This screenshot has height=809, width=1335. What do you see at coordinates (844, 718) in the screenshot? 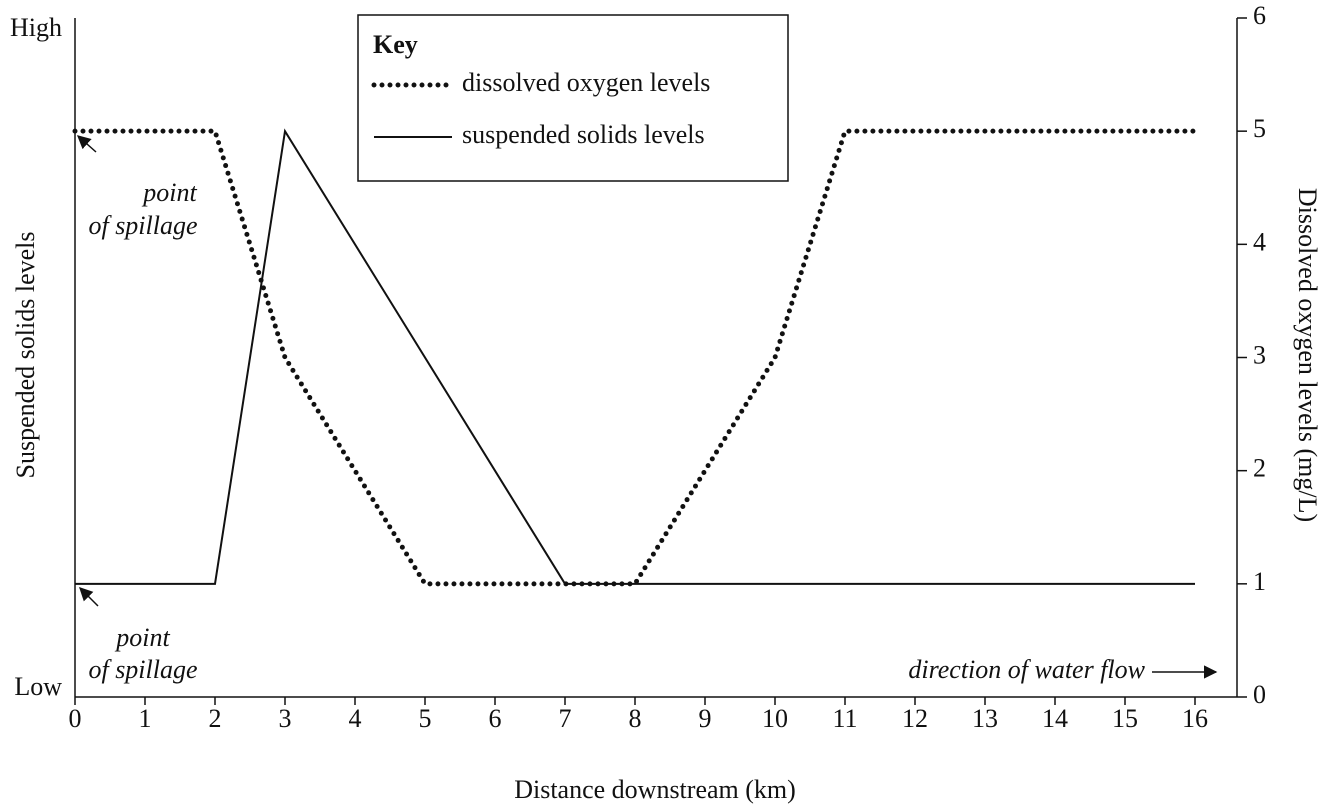
I see `x-tick-label: 11` at bounding box center [844, 718].